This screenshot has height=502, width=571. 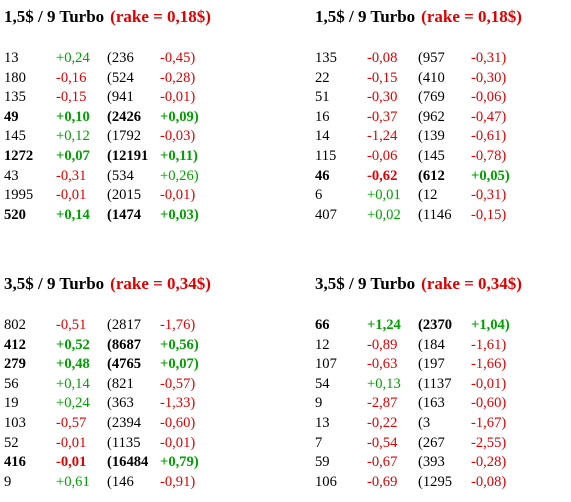 What do you see at coordinates (120, 175) in the screenshot?
I see `total-cell: (534` at bounding box center [120, 175].